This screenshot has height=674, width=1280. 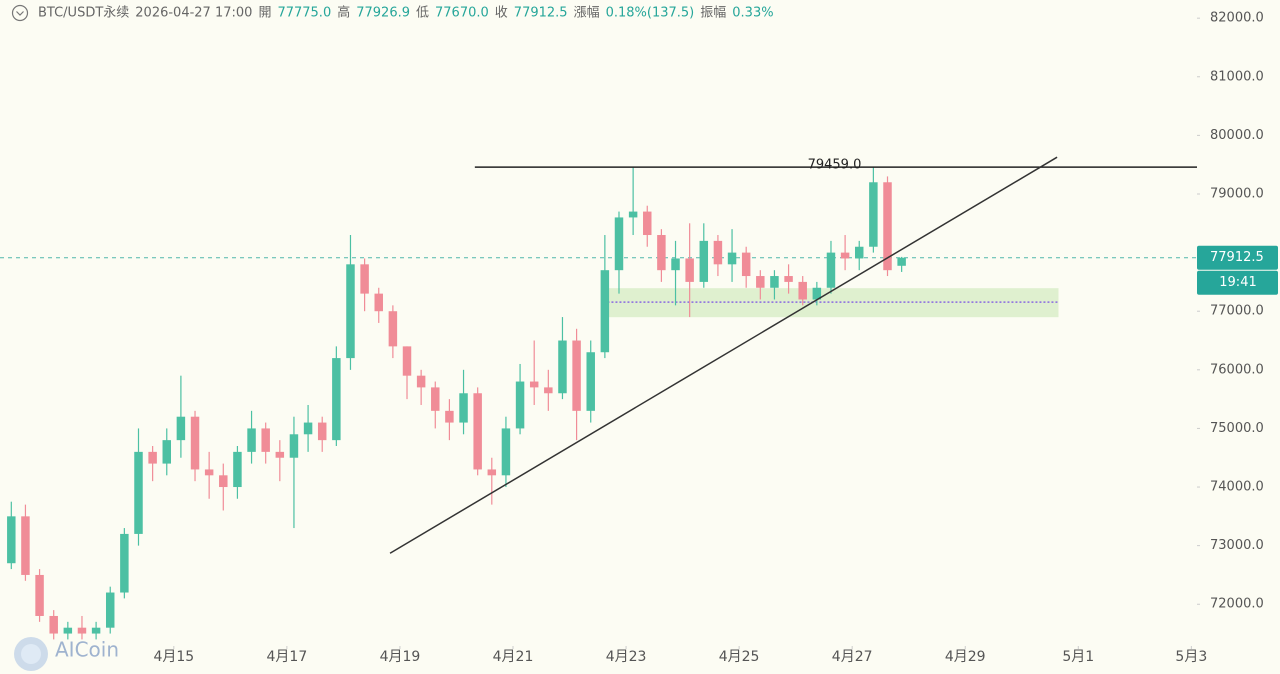 I want to click on x-tick-label: 4月21, so click(x=513, y=657).